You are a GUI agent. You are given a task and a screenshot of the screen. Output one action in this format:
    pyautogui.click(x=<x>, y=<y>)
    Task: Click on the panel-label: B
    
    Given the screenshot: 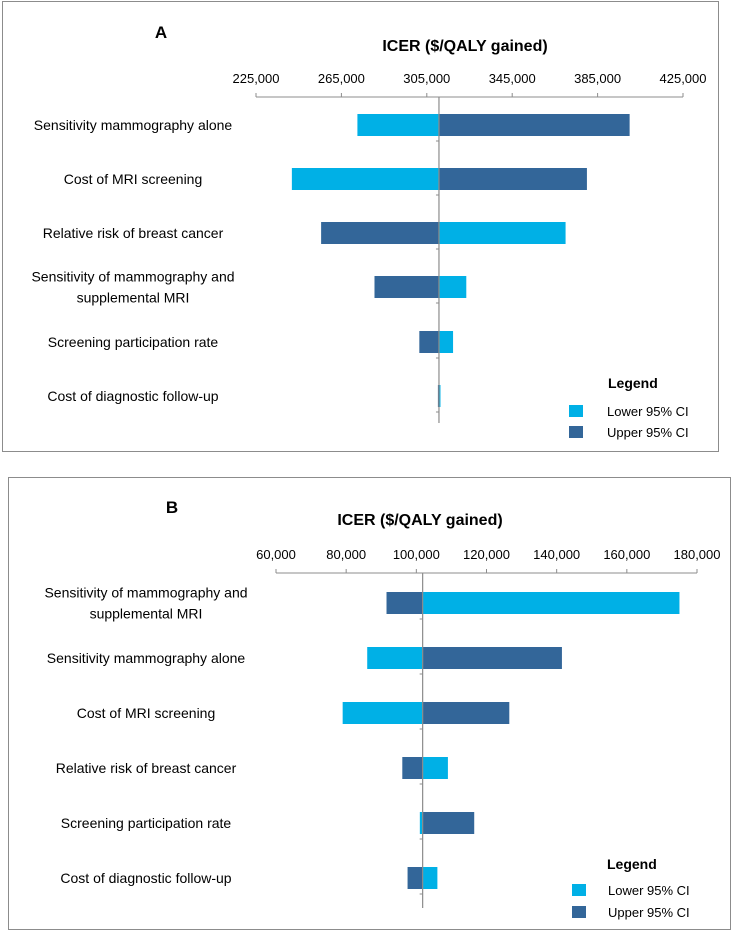 What is the action you would take?
    pyautogui.click(x=172, y=507)
    